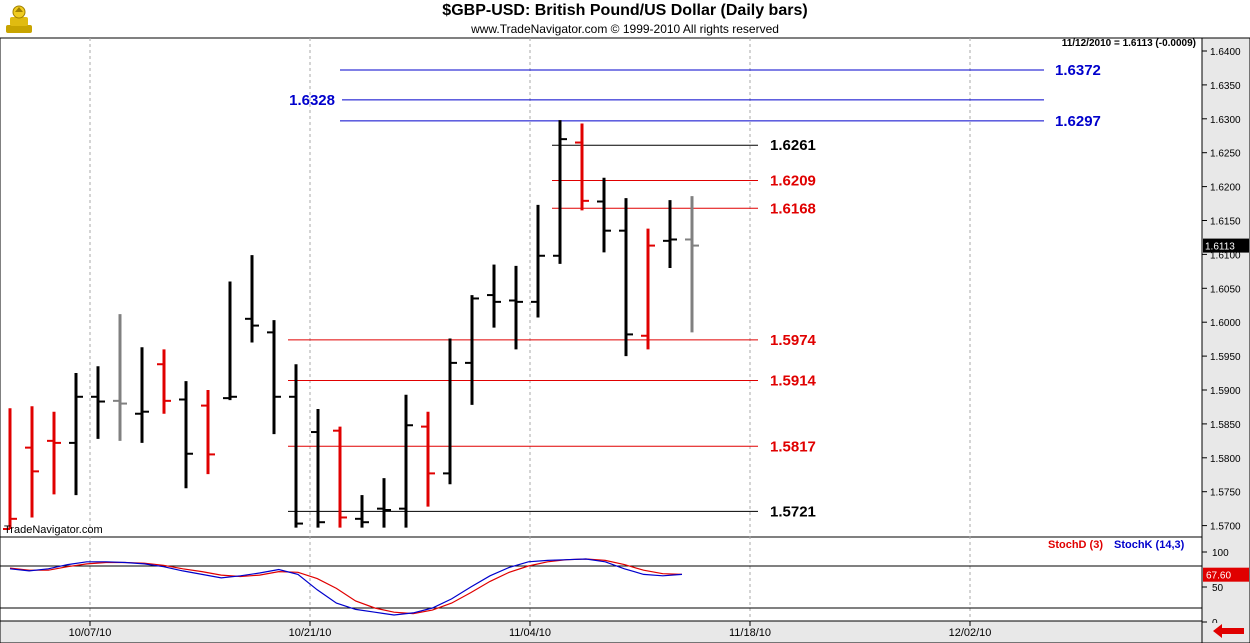 This screenshot has width=1250, height=643. Describe the element at coordinates (1225, 52) in the screenshot. I see `price-tick-label: 1.6400` at that location.